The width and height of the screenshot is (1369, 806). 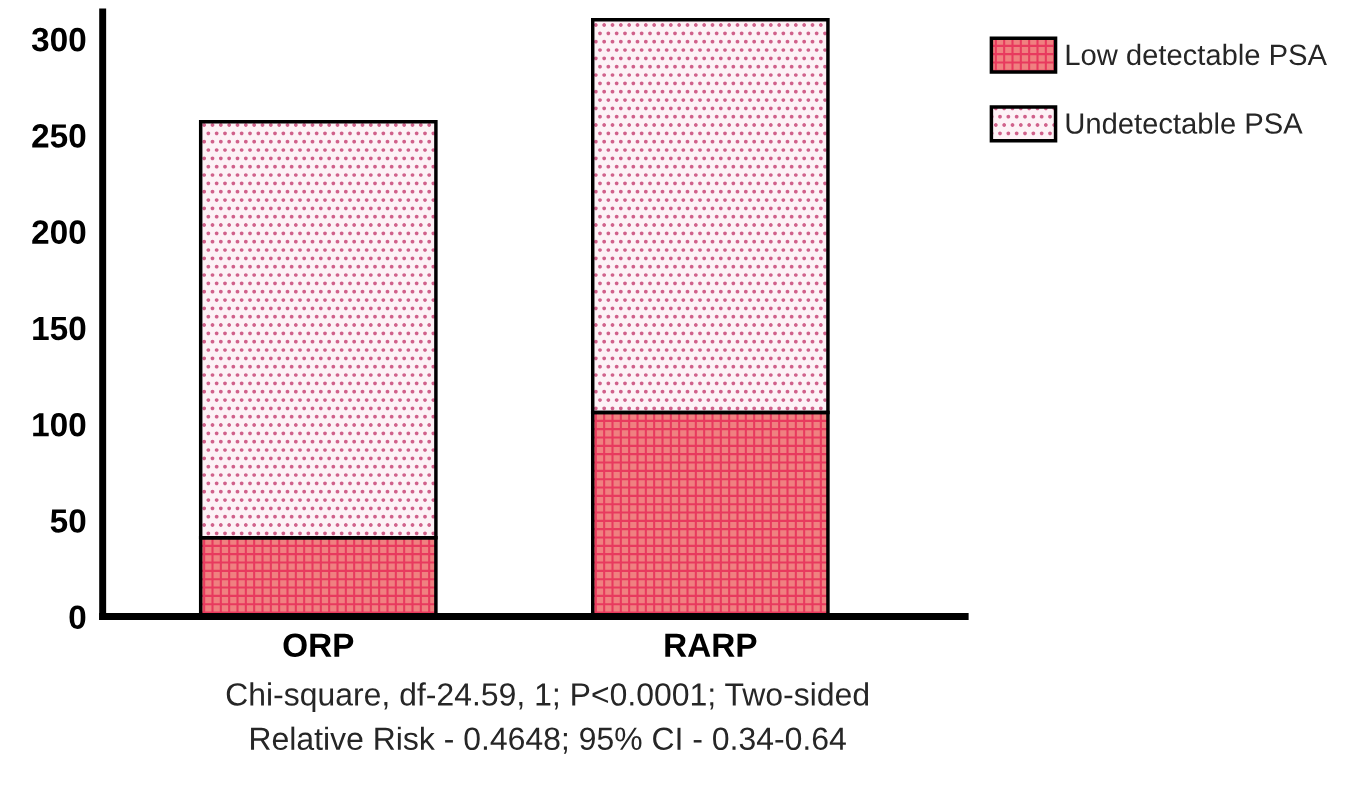 What do you see at coordinates (318, 645) in the screenshot?
I see `x-tick-label: ORP` at bounding box center [318, 645].